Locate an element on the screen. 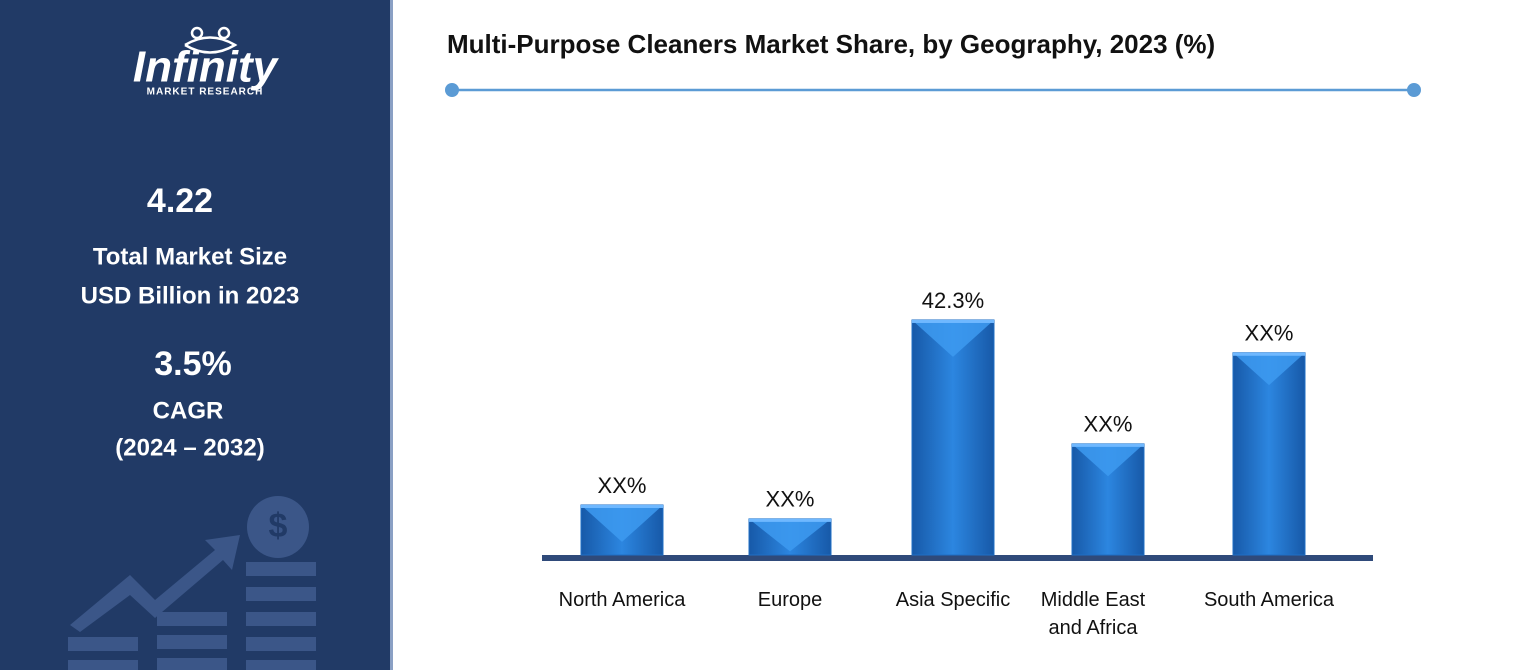 The image size is (1532, 670). market-size-label: Total Market Size is located at coordinates (190, 256).